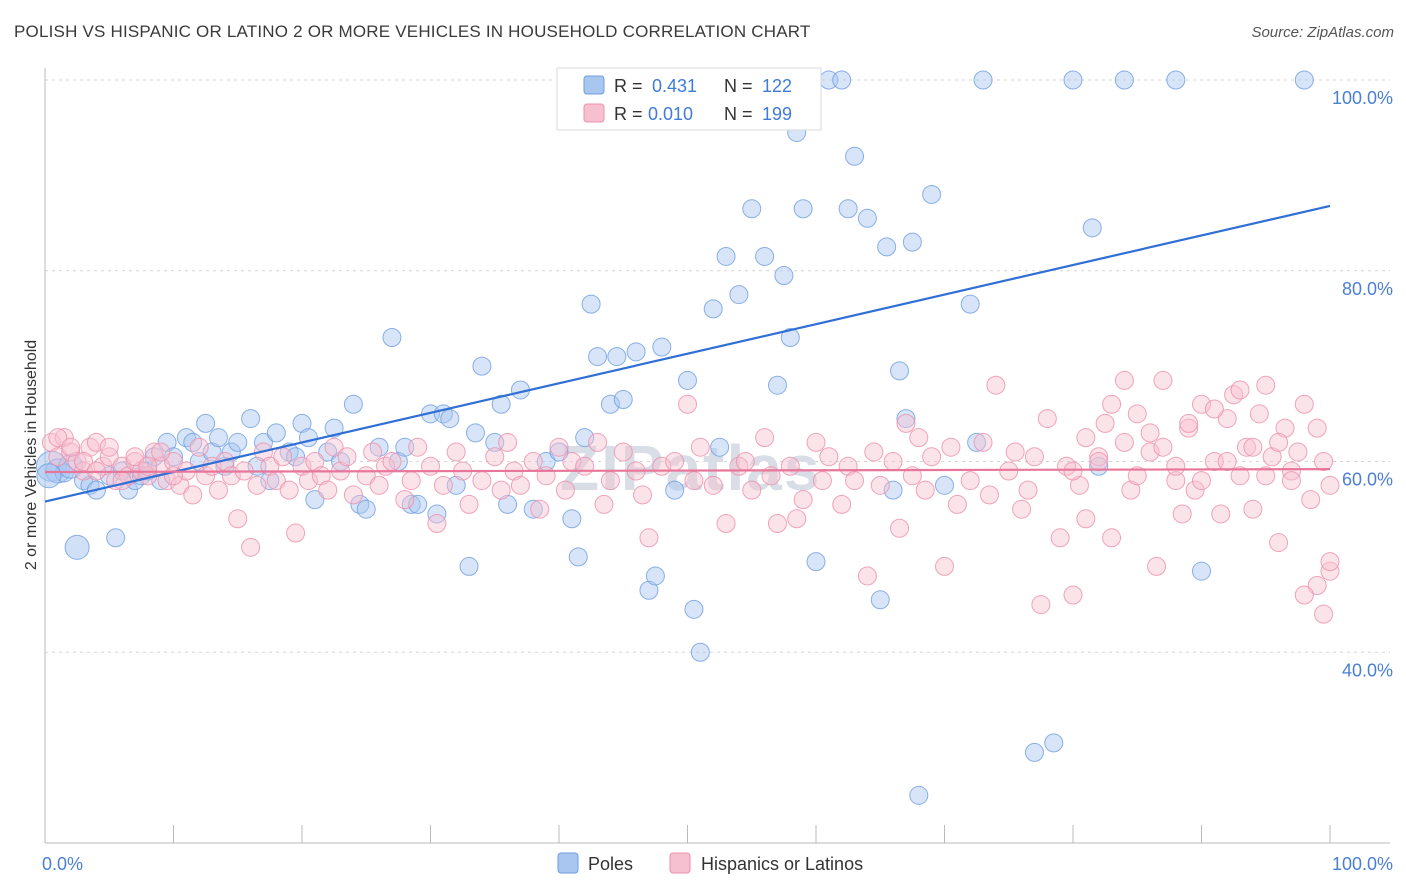  I want to click on hispanic-trend-line, so click(687, 471).